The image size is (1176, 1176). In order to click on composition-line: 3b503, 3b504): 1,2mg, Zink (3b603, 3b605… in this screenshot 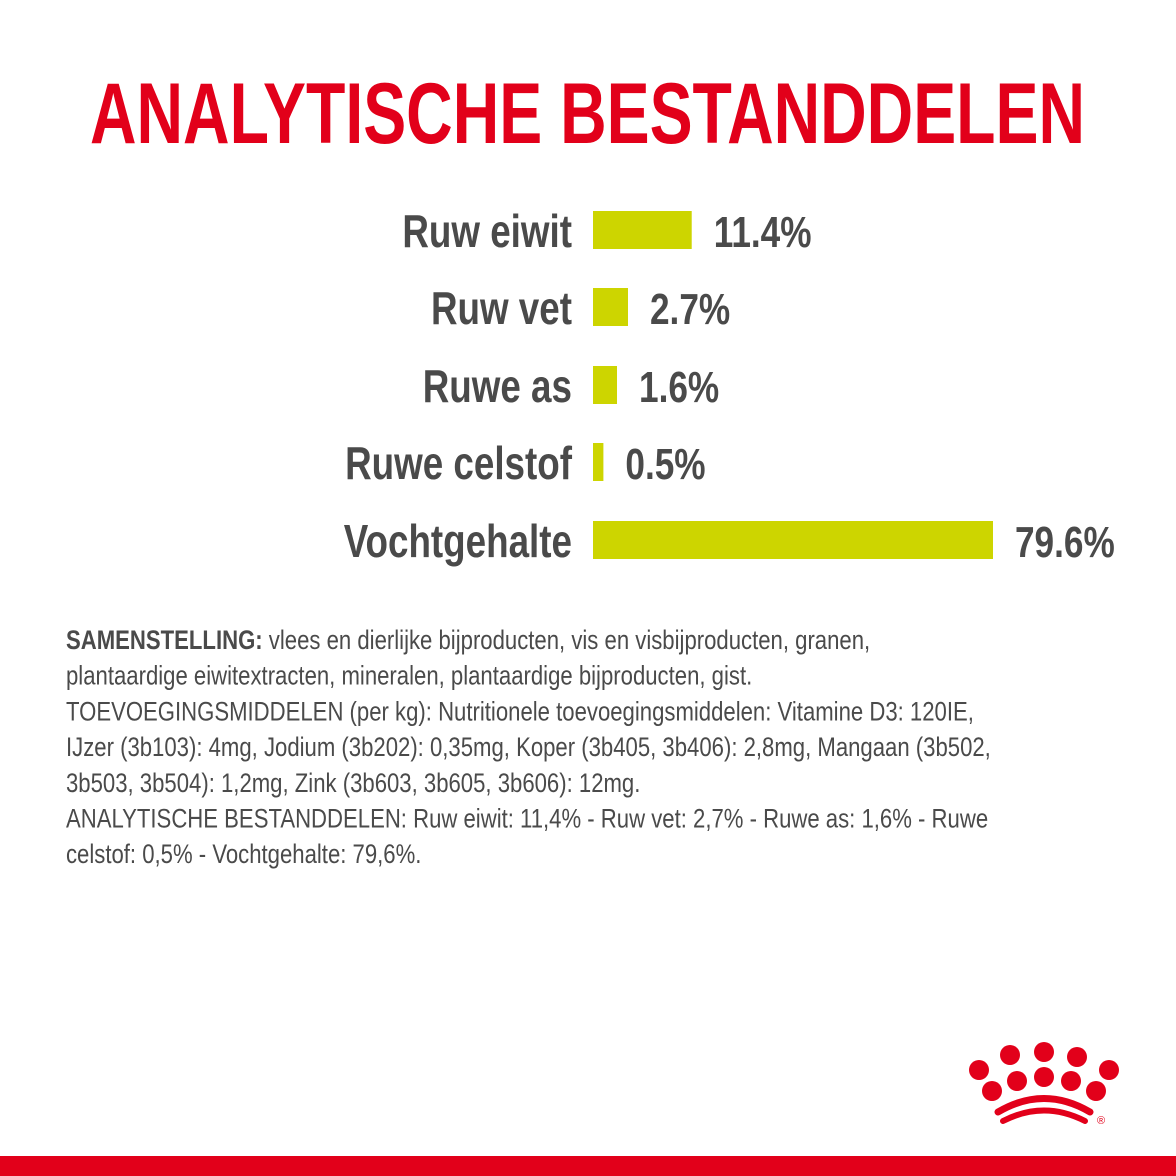, I will do `click(353, 784)`.